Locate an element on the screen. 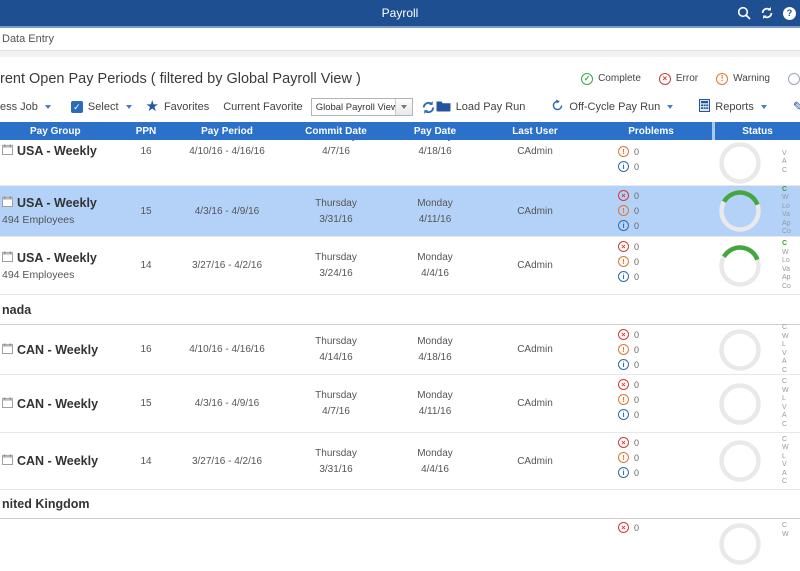 The image size is (800, 571). commit-date-cell: Thursday 4/7/16 is located at coordinates (336, 162).